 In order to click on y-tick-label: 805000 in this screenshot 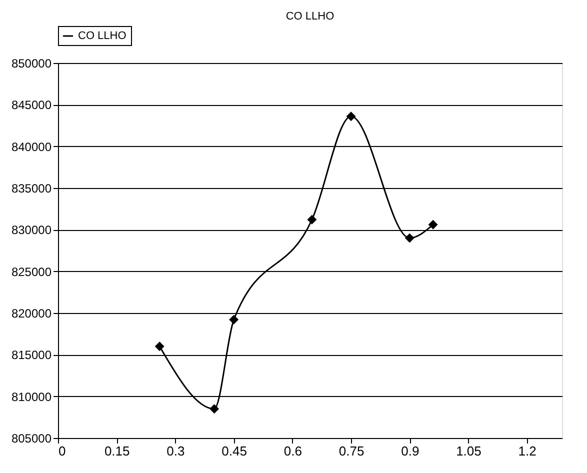, I will do `click(31, 439)`.